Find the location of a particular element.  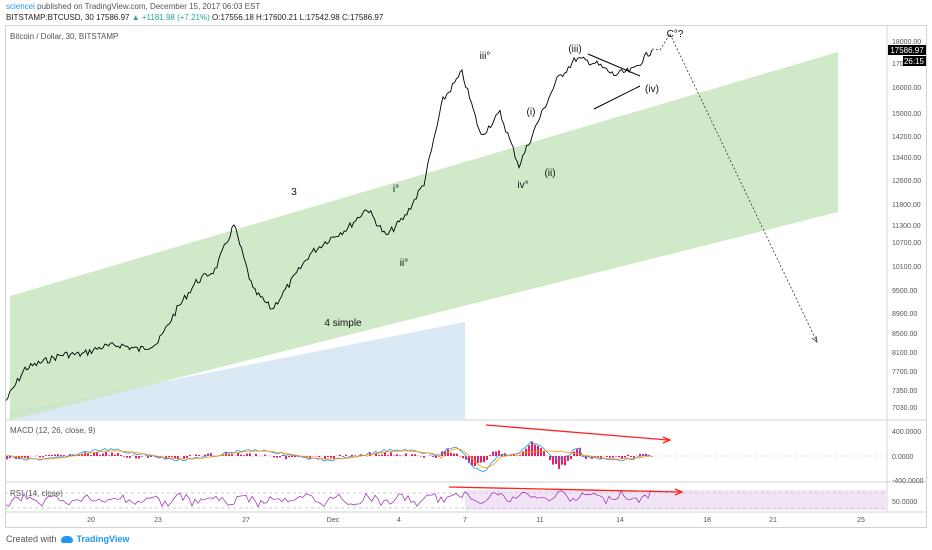

macd-signal-line is located at coordinates (328, 458).